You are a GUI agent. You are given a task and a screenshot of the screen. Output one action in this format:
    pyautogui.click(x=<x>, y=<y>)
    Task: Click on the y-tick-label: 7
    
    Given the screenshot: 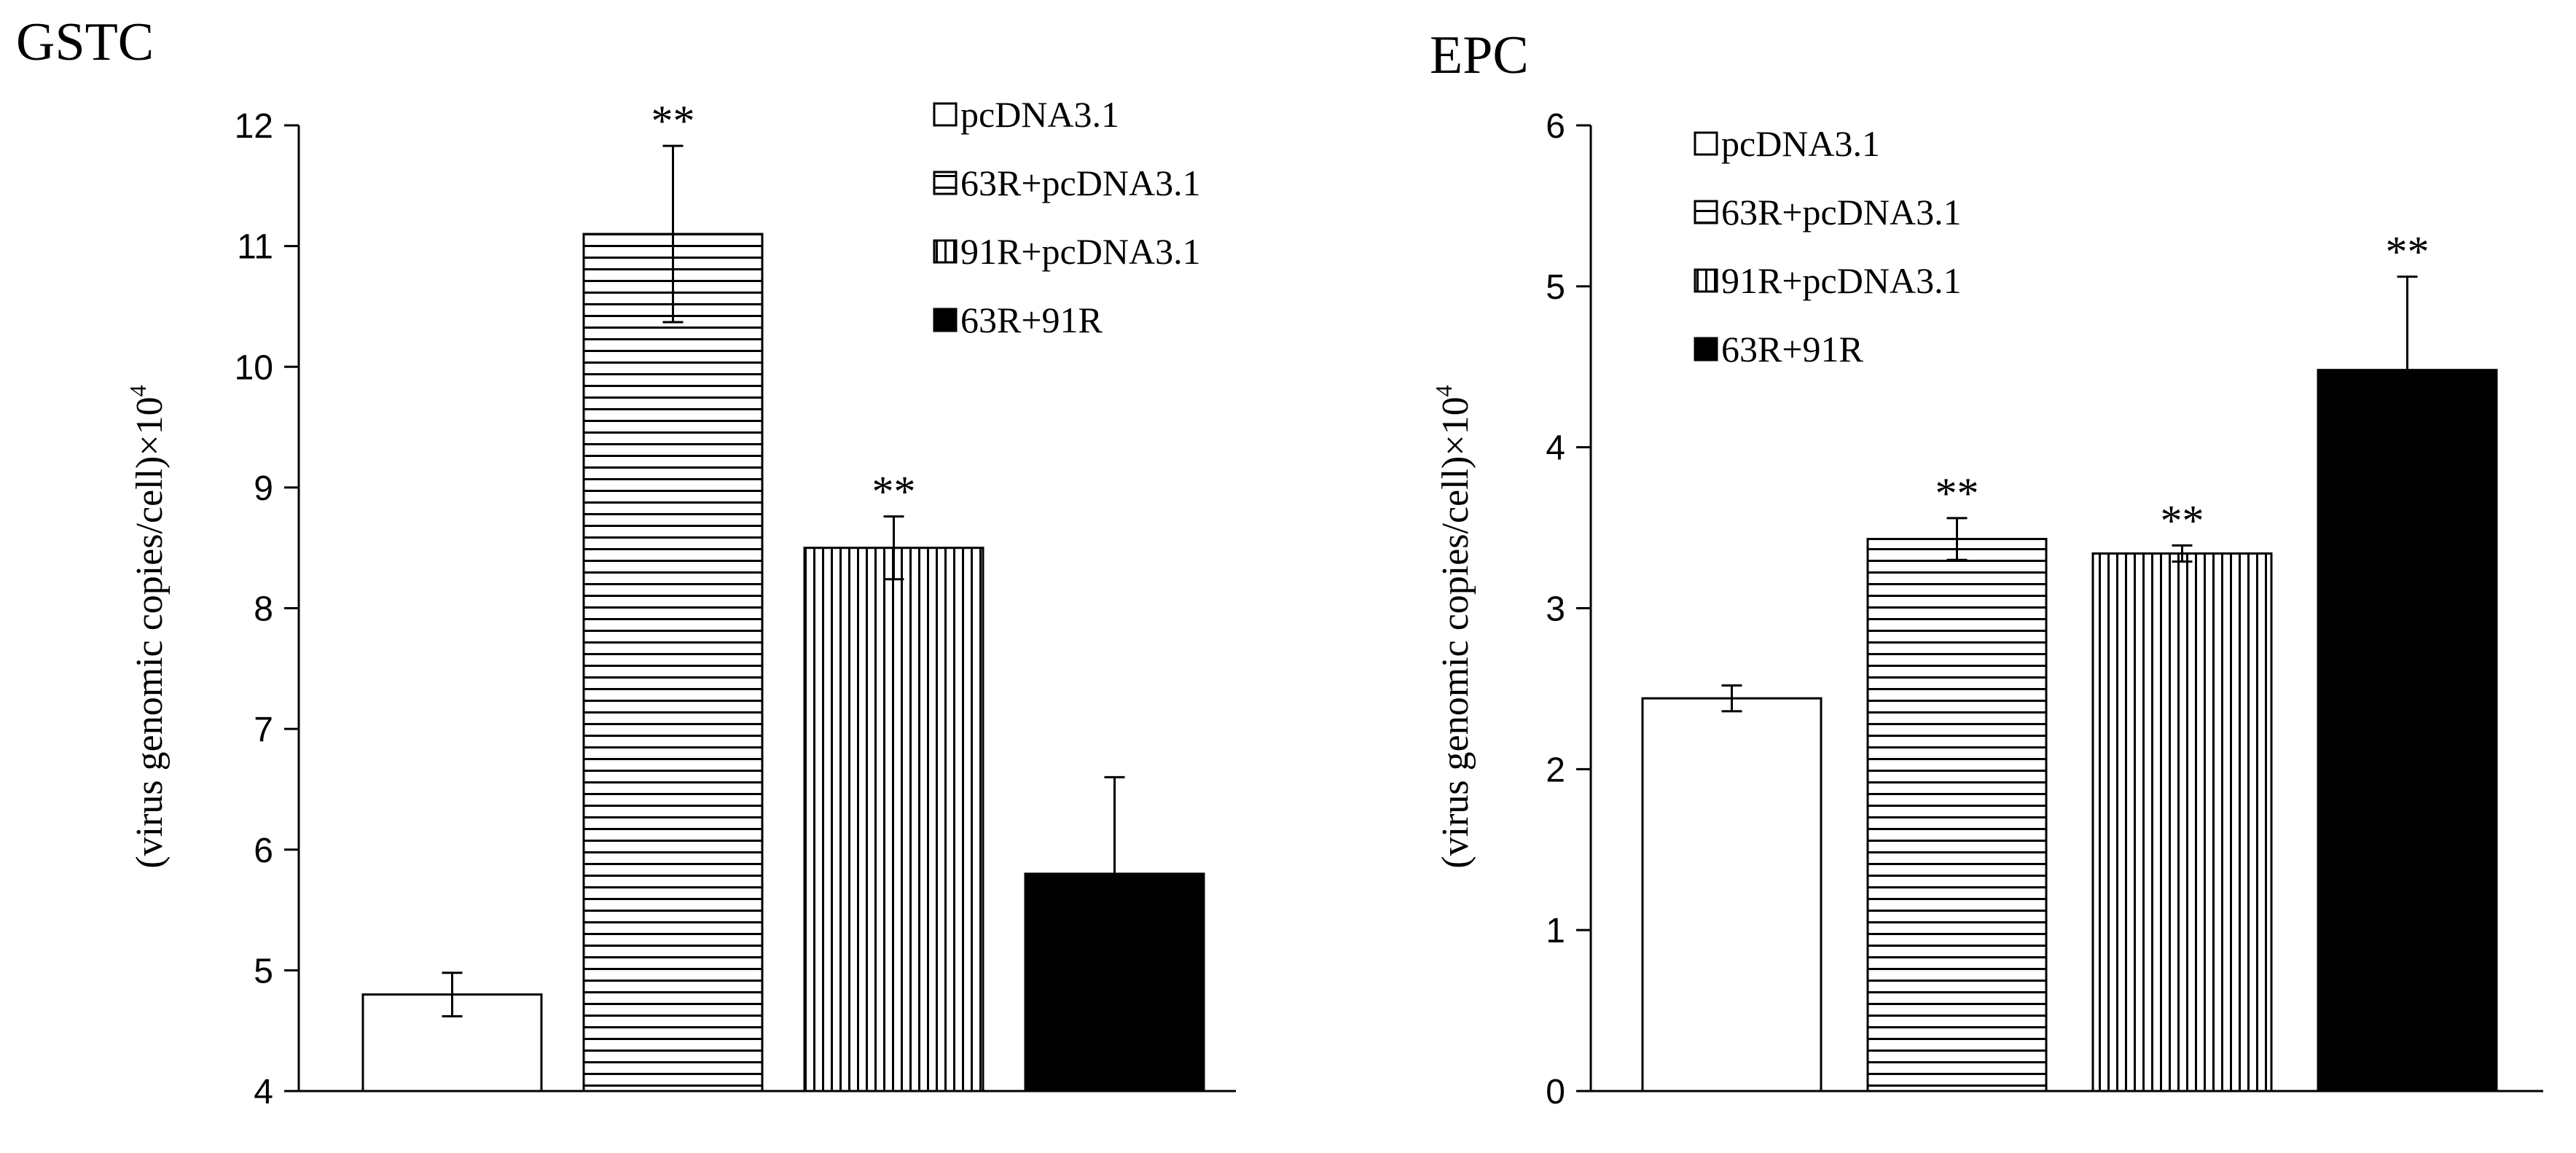 What is the action you would take?
    pyautogui.click(x=263, y=730)
    